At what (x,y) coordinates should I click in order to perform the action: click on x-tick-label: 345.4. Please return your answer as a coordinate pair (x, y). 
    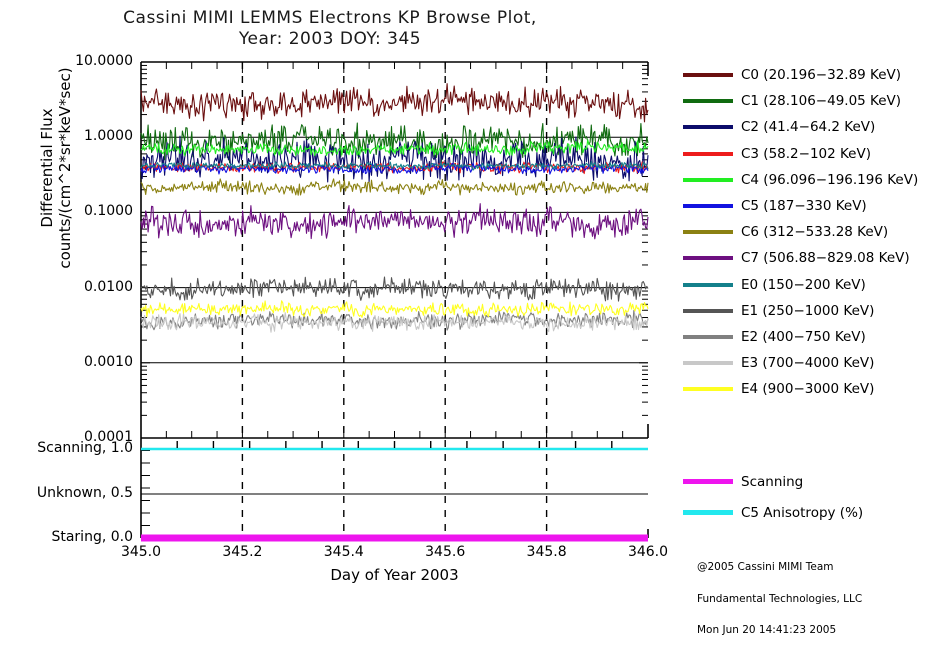
    Looking at the image, I should click on (343, 552).